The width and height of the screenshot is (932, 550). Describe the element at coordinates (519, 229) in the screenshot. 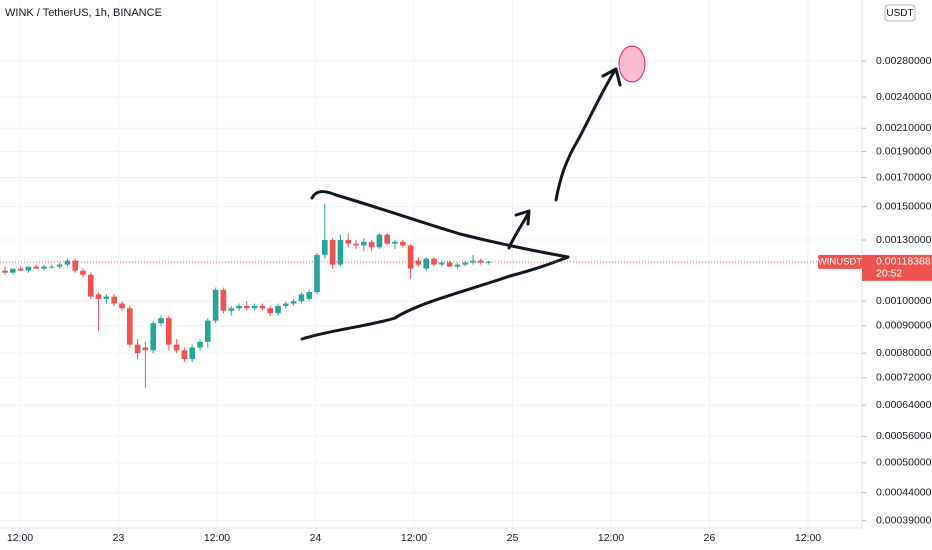

I see `arrow-short` at that location.